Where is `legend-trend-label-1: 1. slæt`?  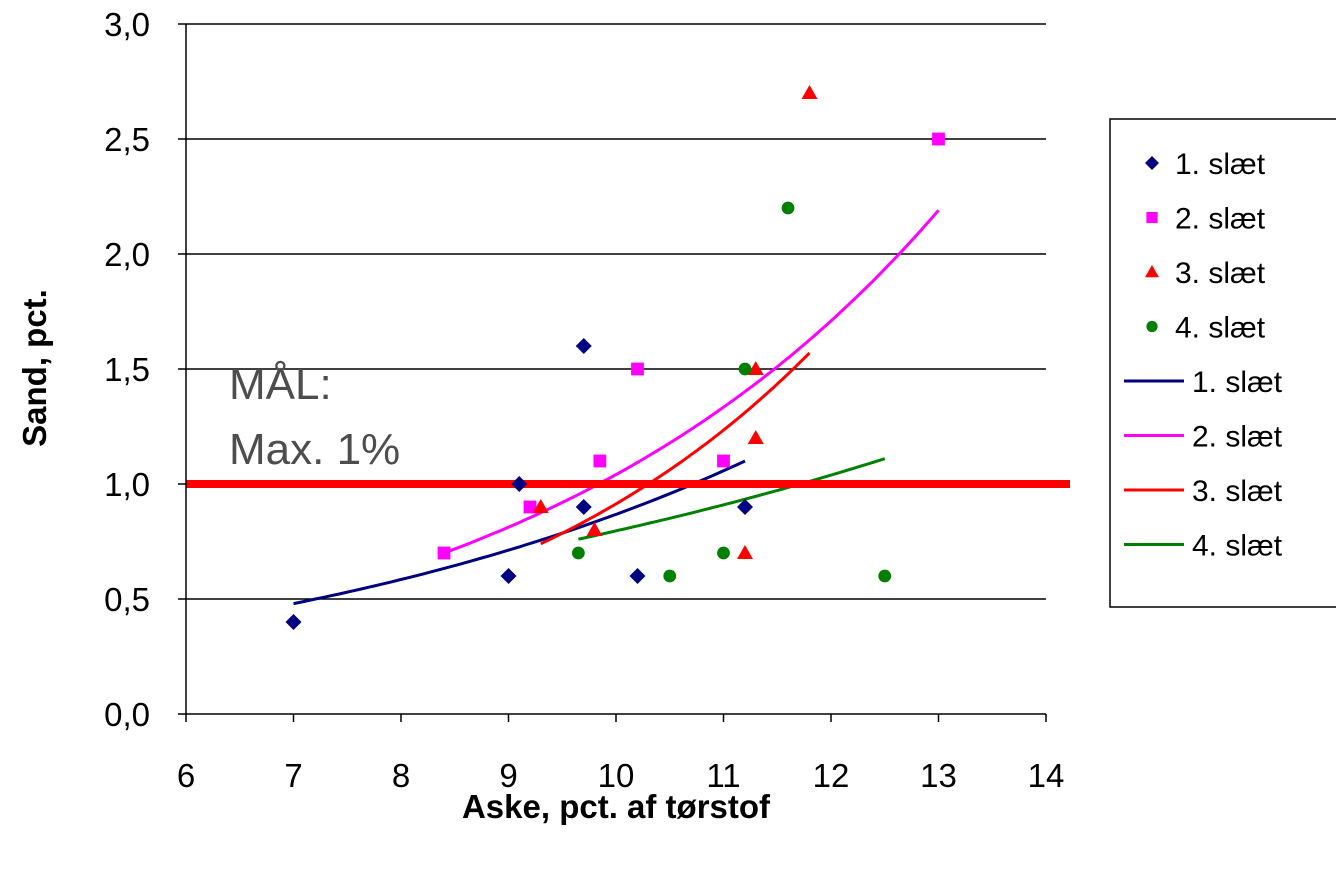 legend-trend-label-1: 1. slæt is located at coordinates (1237, 382).